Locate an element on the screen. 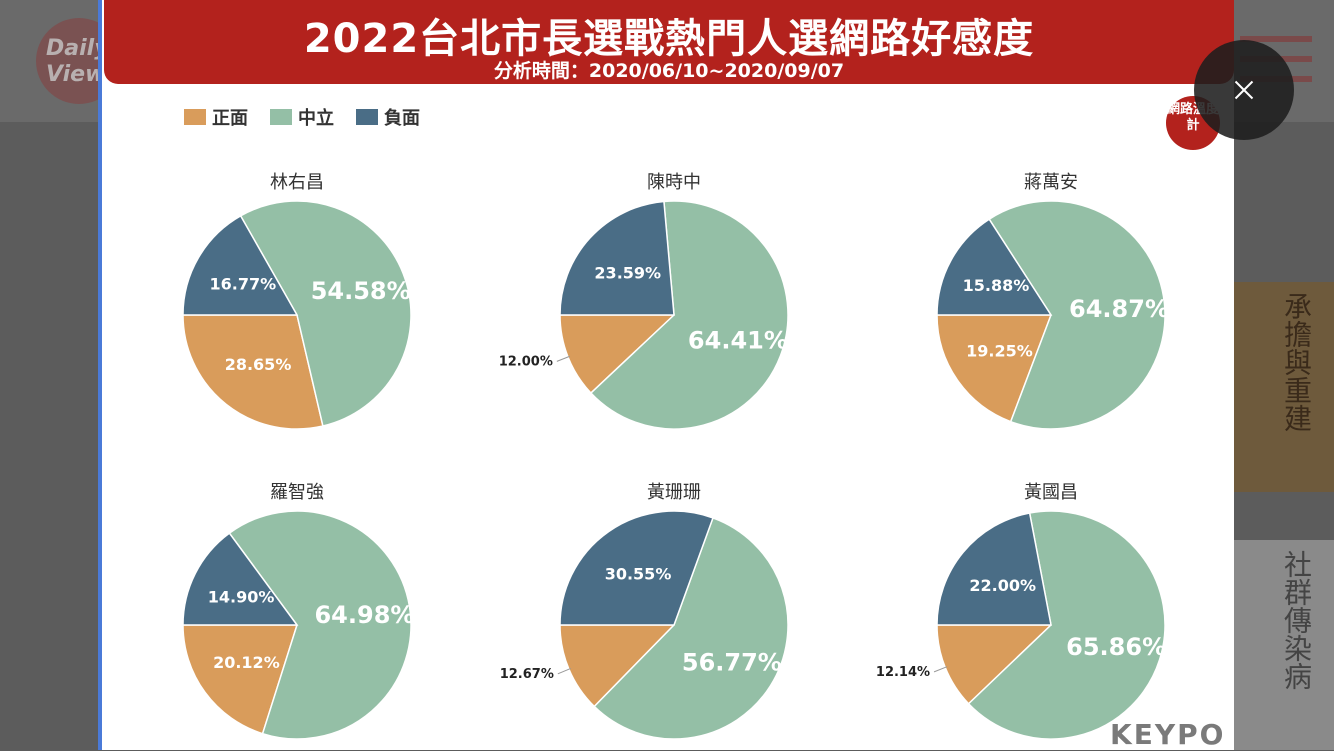 This screenshot has height=751, width=1334. pie-chart: 12.00% 64.41% 23.59% is located at coordinates (644, 315).